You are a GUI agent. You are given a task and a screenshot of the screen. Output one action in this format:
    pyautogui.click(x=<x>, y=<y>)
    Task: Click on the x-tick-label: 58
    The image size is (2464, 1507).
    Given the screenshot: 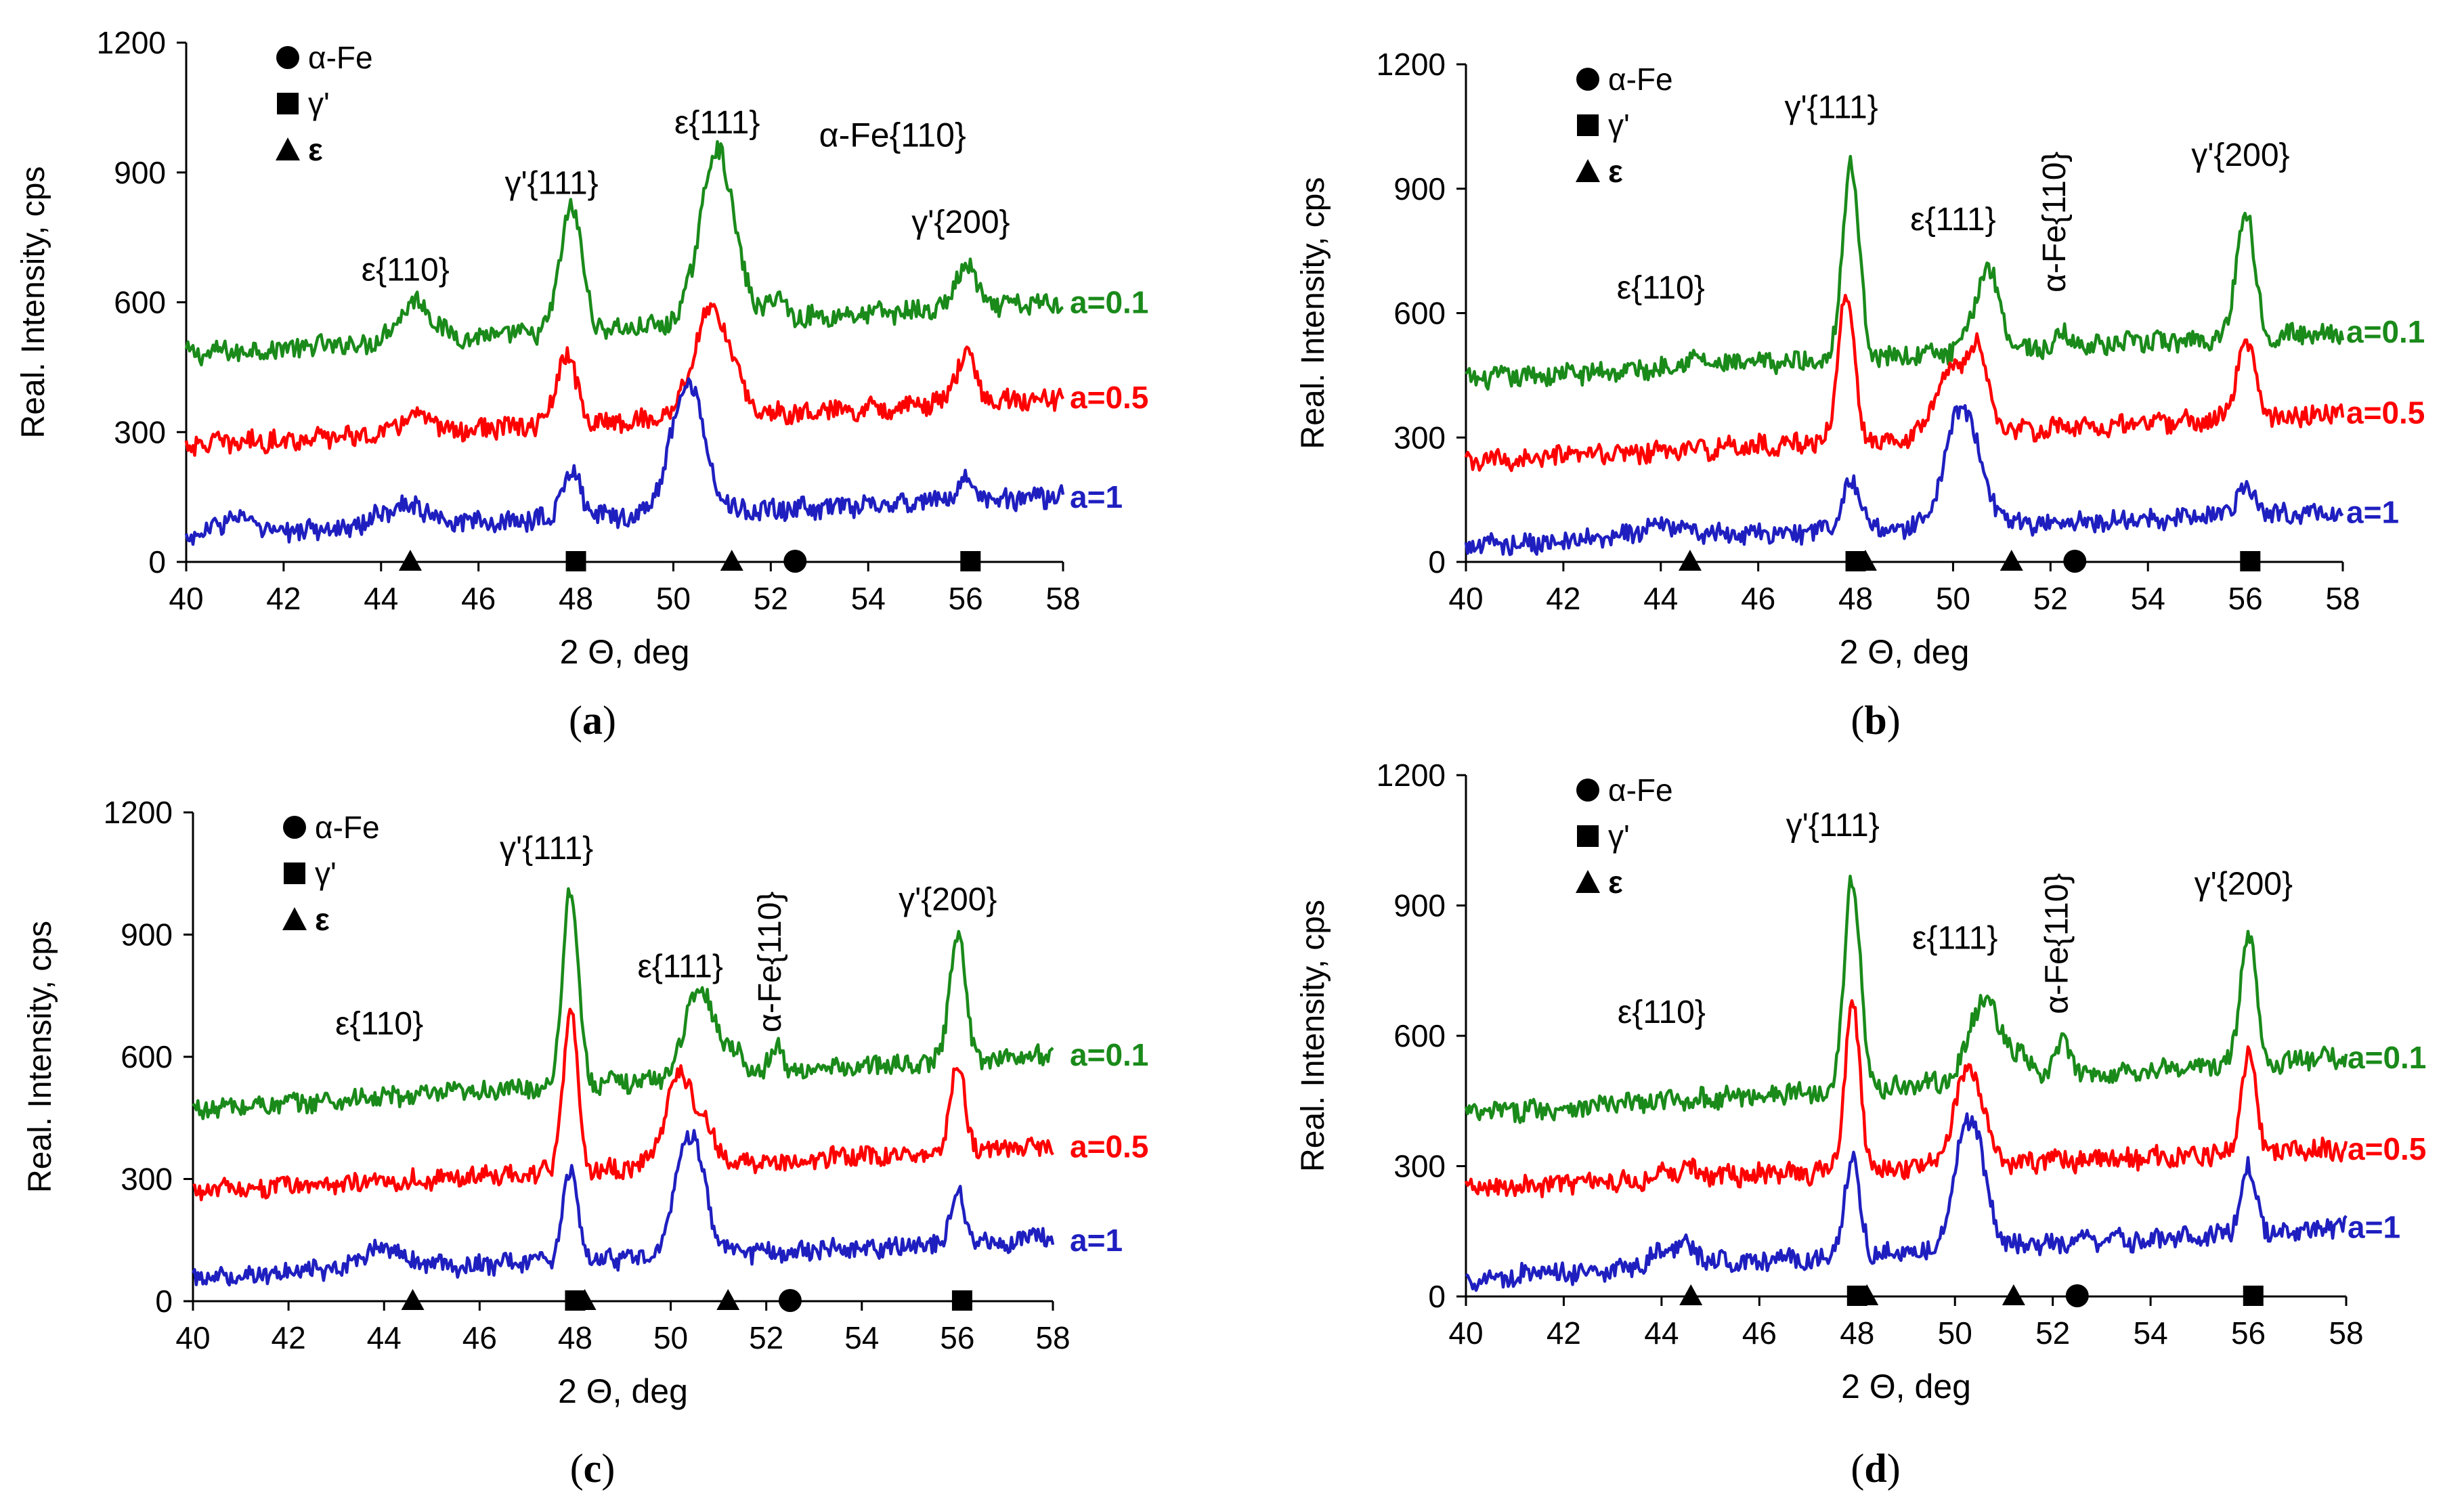 What is the action you would take?
    pyautogui.click(x=2342, y=598)
    